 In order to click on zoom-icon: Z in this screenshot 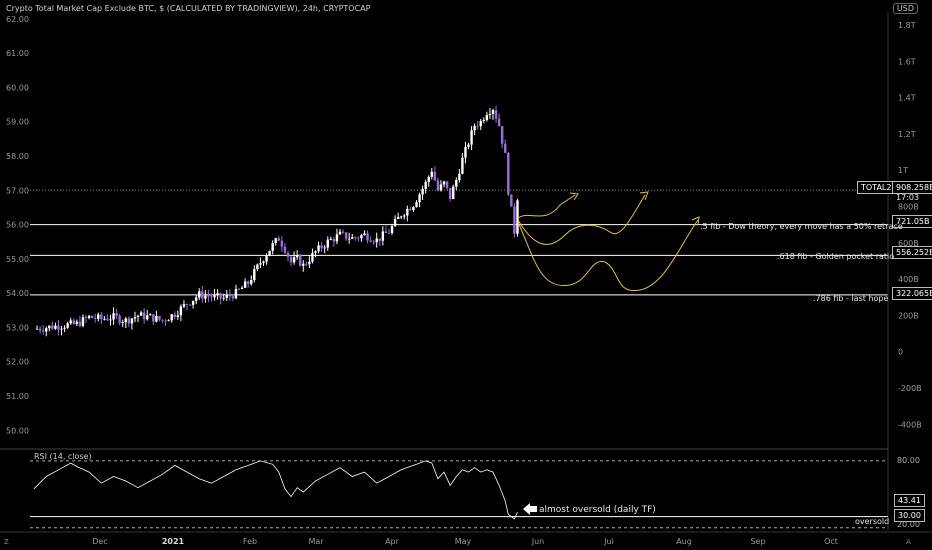, I will do `click(6, 542)`.